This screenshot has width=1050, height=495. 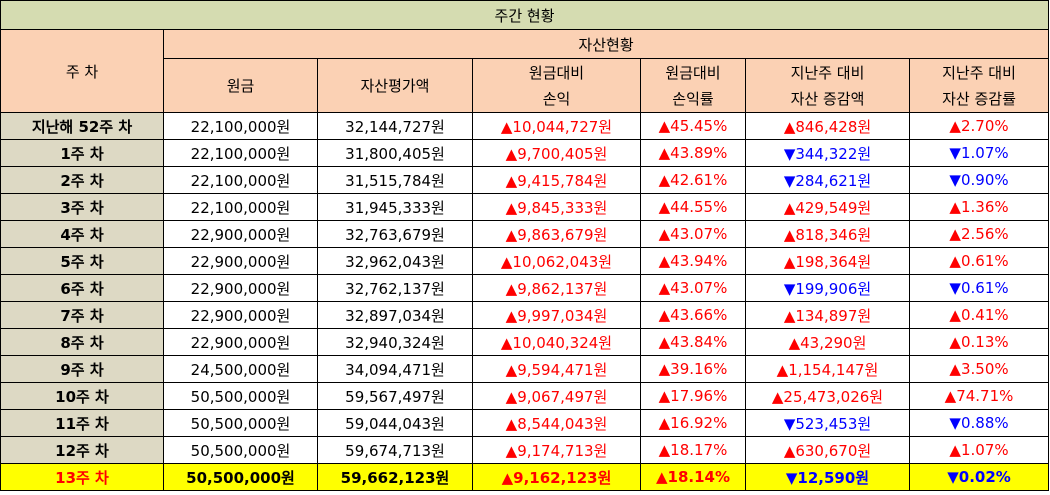 I want to click on profit-loss-rate-cell: ▲43.84%, so click(x=693, y=342).